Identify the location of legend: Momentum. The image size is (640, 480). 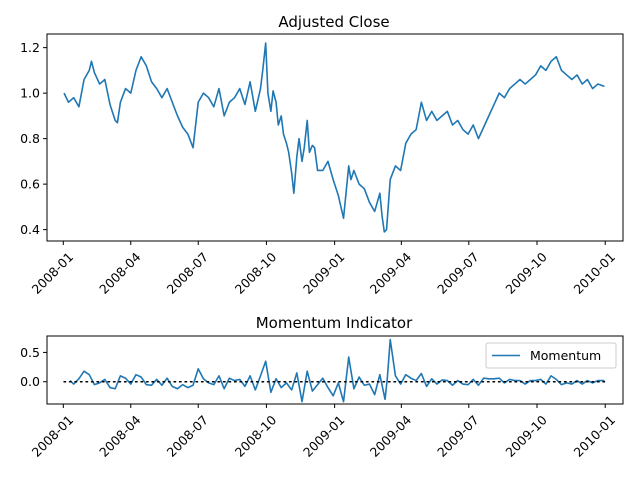
(551, 355).